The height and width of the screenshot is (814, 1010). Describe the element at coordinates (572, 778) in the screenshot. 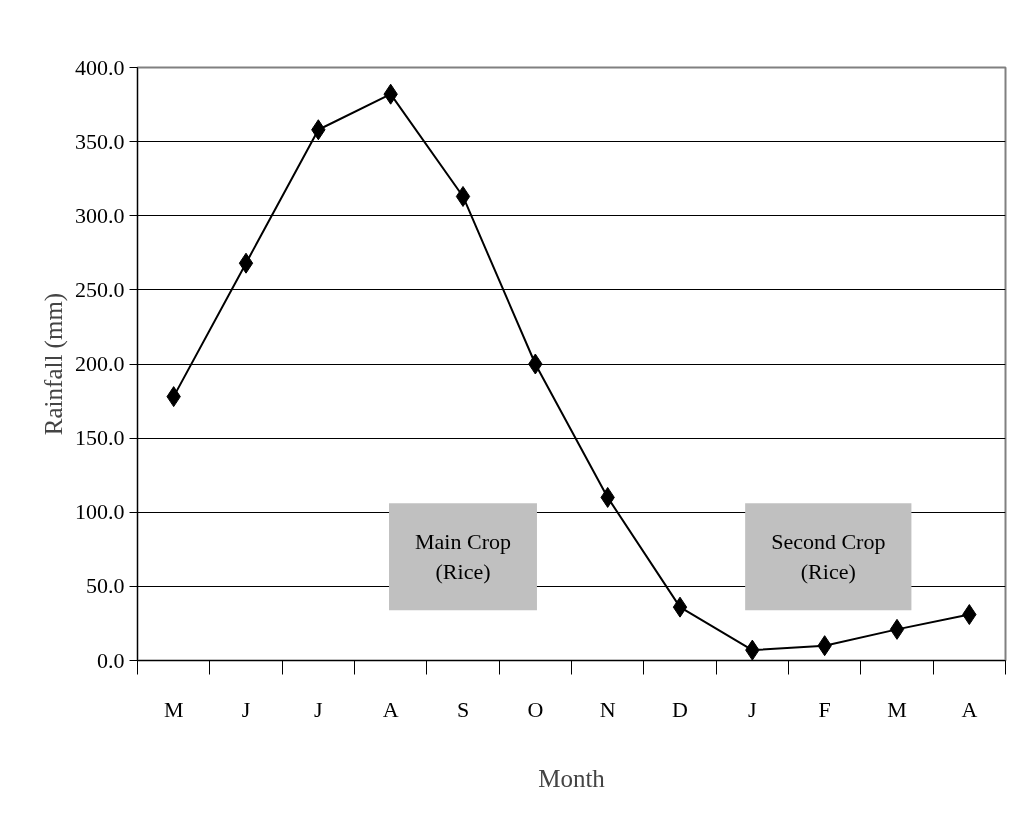

I see `x-axis-title: Month` at that location.